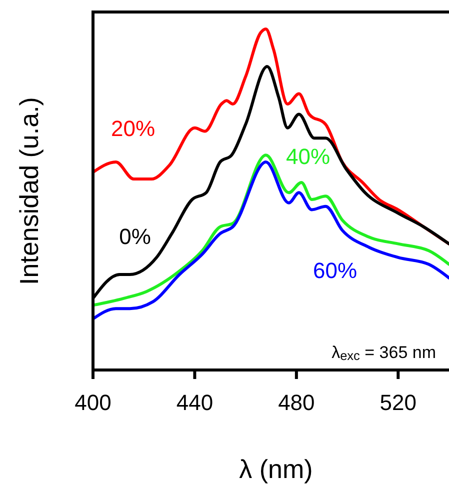 The image size is (449, 489). I want to click on x-tick-label: 520, so click(398, 402).